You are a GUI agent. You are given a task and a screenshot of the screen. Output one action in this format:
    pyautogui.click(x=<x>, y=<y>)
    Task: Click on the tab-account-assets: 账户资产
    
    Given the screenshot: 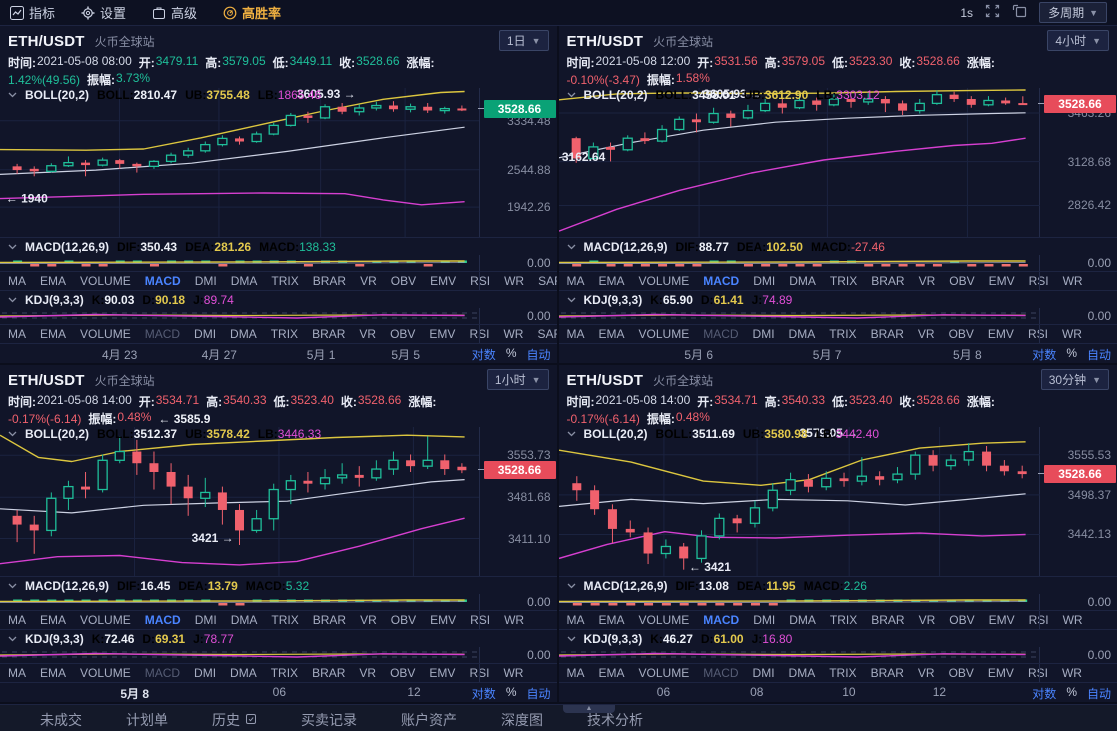 What is the action you would take?
    pyautogui.click(x=429, y=720)
    